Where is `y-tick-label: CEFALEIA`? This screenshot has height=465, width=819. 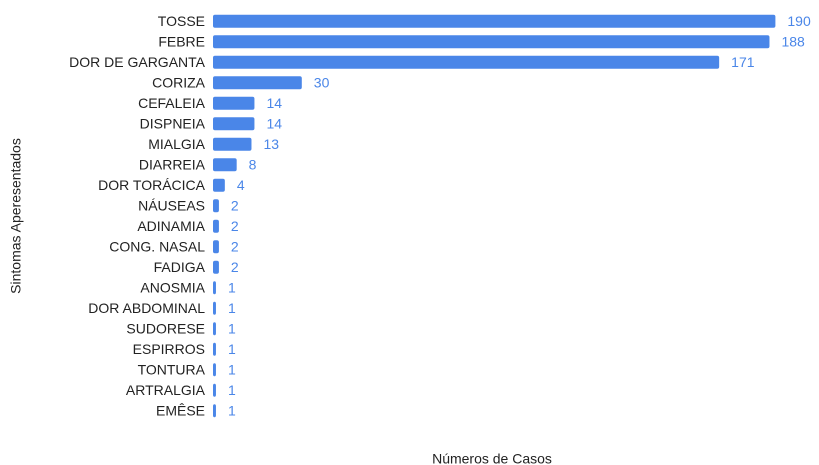 y-tick-label: CEFALEIA is located at coordinates (172, 103).